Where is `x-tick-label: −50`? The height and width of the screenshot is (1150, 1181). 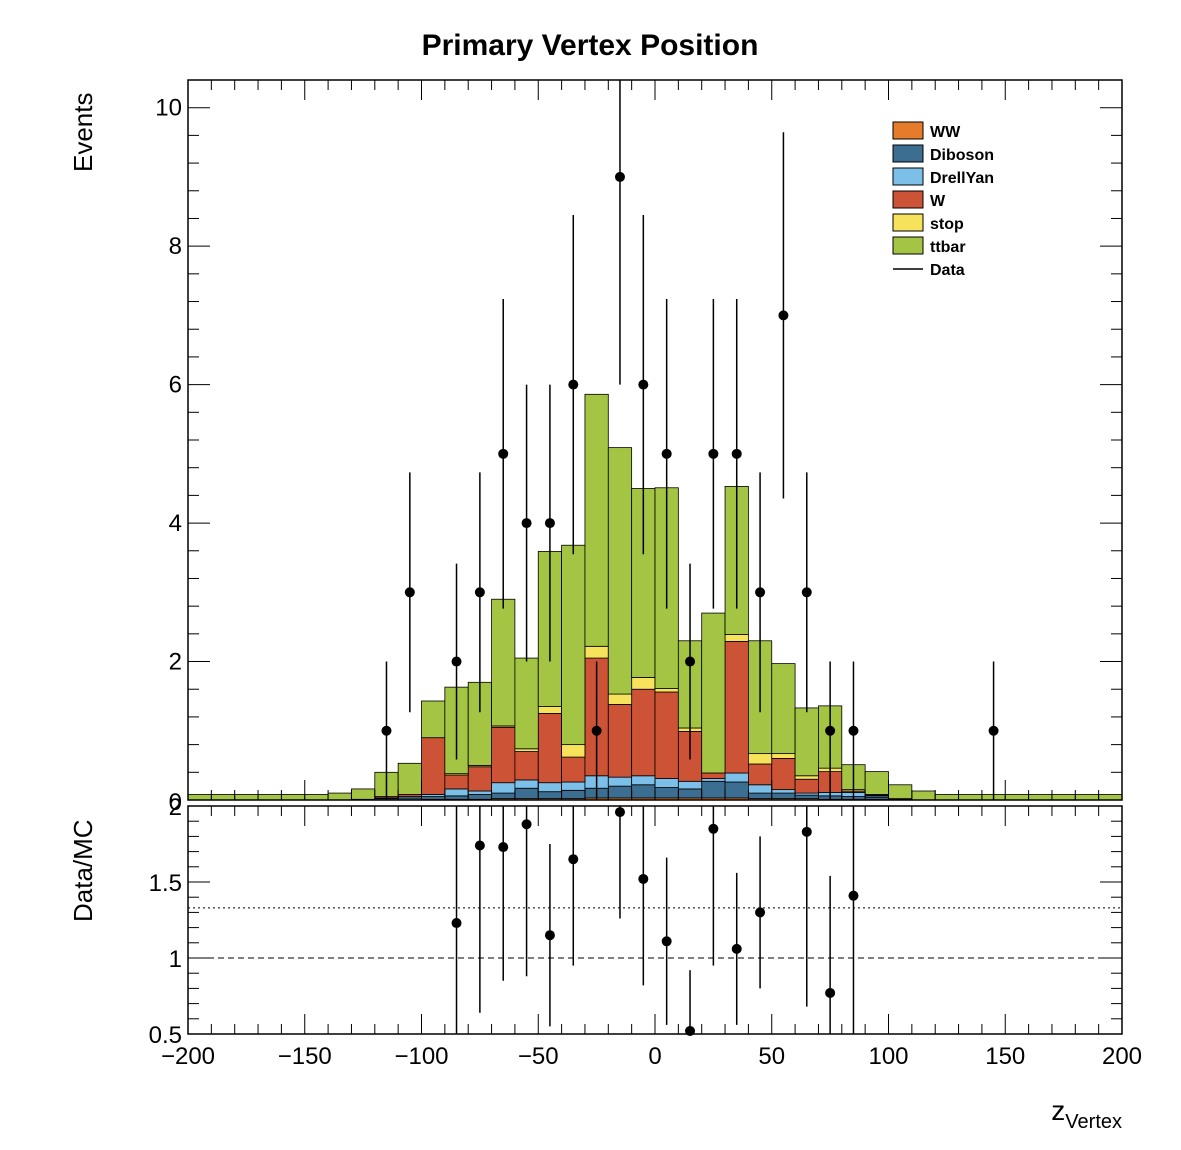
x-tick-label: −50 is located at coordinates (538, 1056).